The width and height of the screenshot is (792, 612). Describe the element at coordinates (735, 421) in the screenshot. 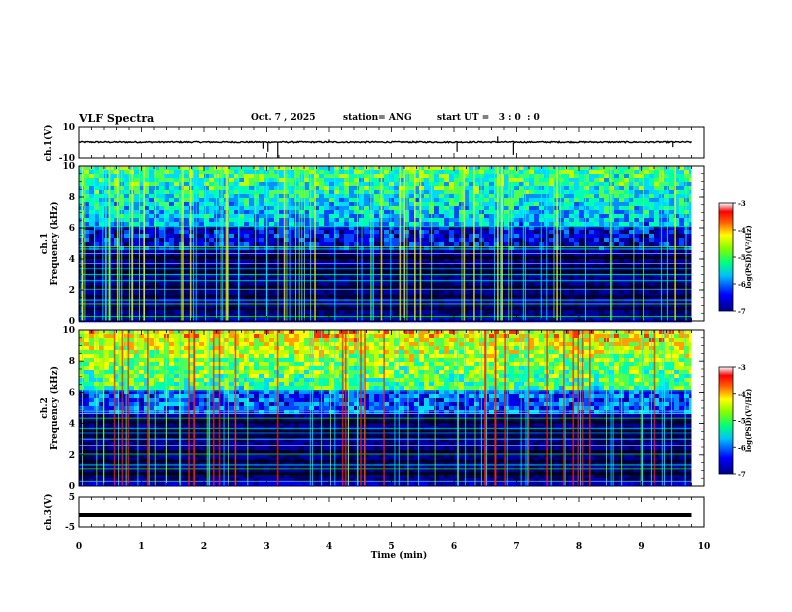

I see `colorbar-ch2: -3 -4 -5 -6 -7 log(PSD)(V²/Hz)` at that location.